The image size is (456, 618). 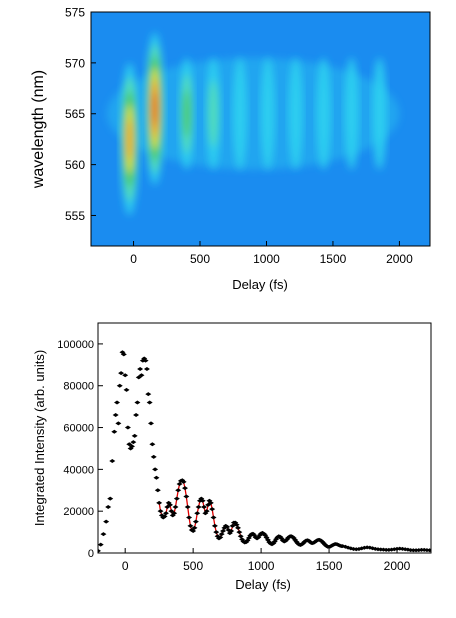 What do you see at coordinates (261, 566) in the screenshot?
I see `scatter-x-tick-label: 1000` at bounding box center [261, 566].